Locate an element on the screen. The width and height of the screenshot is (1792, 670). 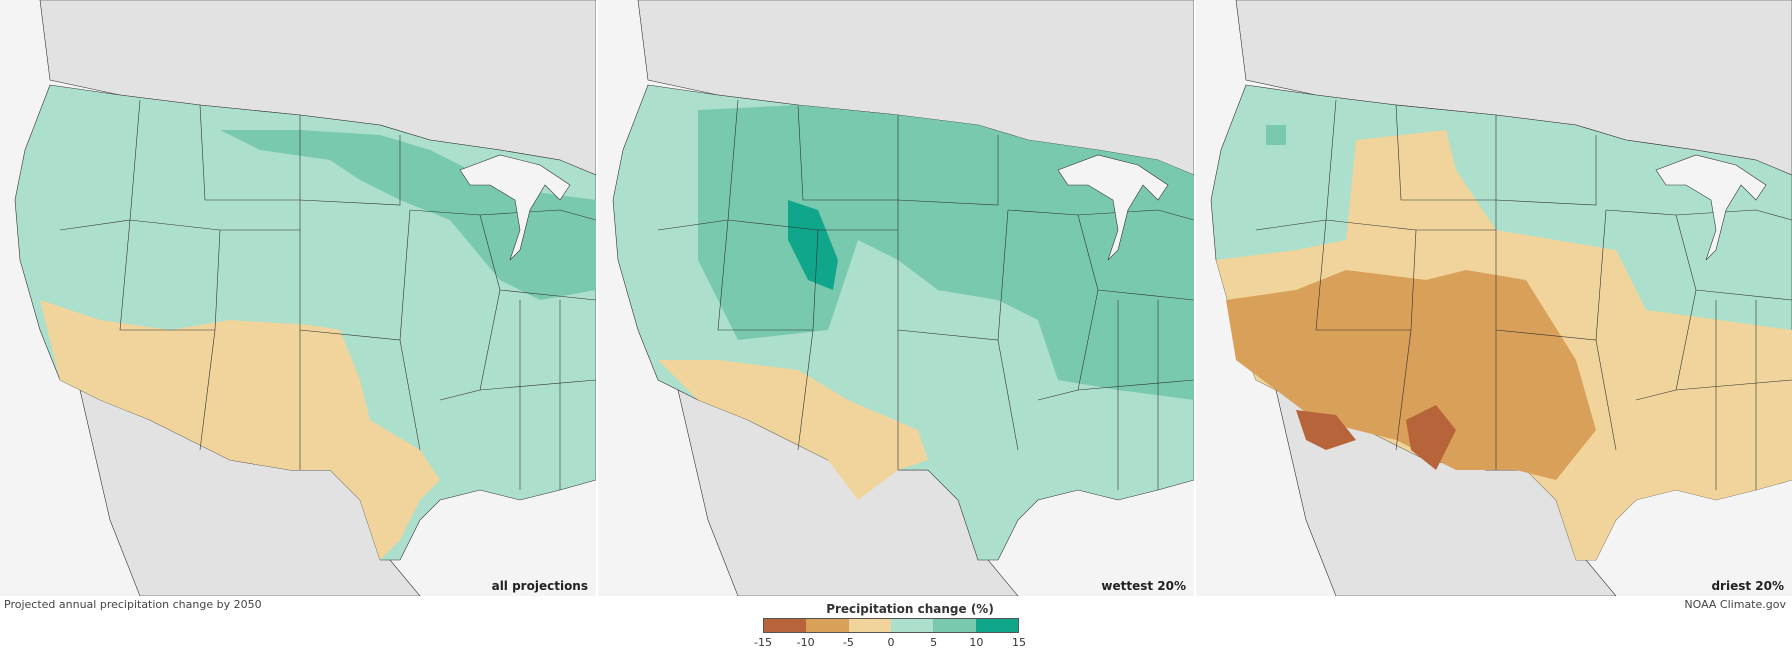
legend-ticks: -15 -10 -5 0 5 10 15 is located at coordinates (890, 644).